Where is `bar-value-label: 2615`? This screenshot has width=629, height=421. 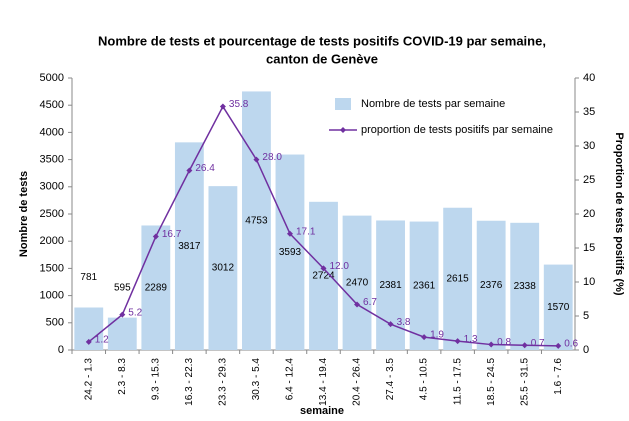
bar-value-label: 2615 is located at coordinates (458, 279).